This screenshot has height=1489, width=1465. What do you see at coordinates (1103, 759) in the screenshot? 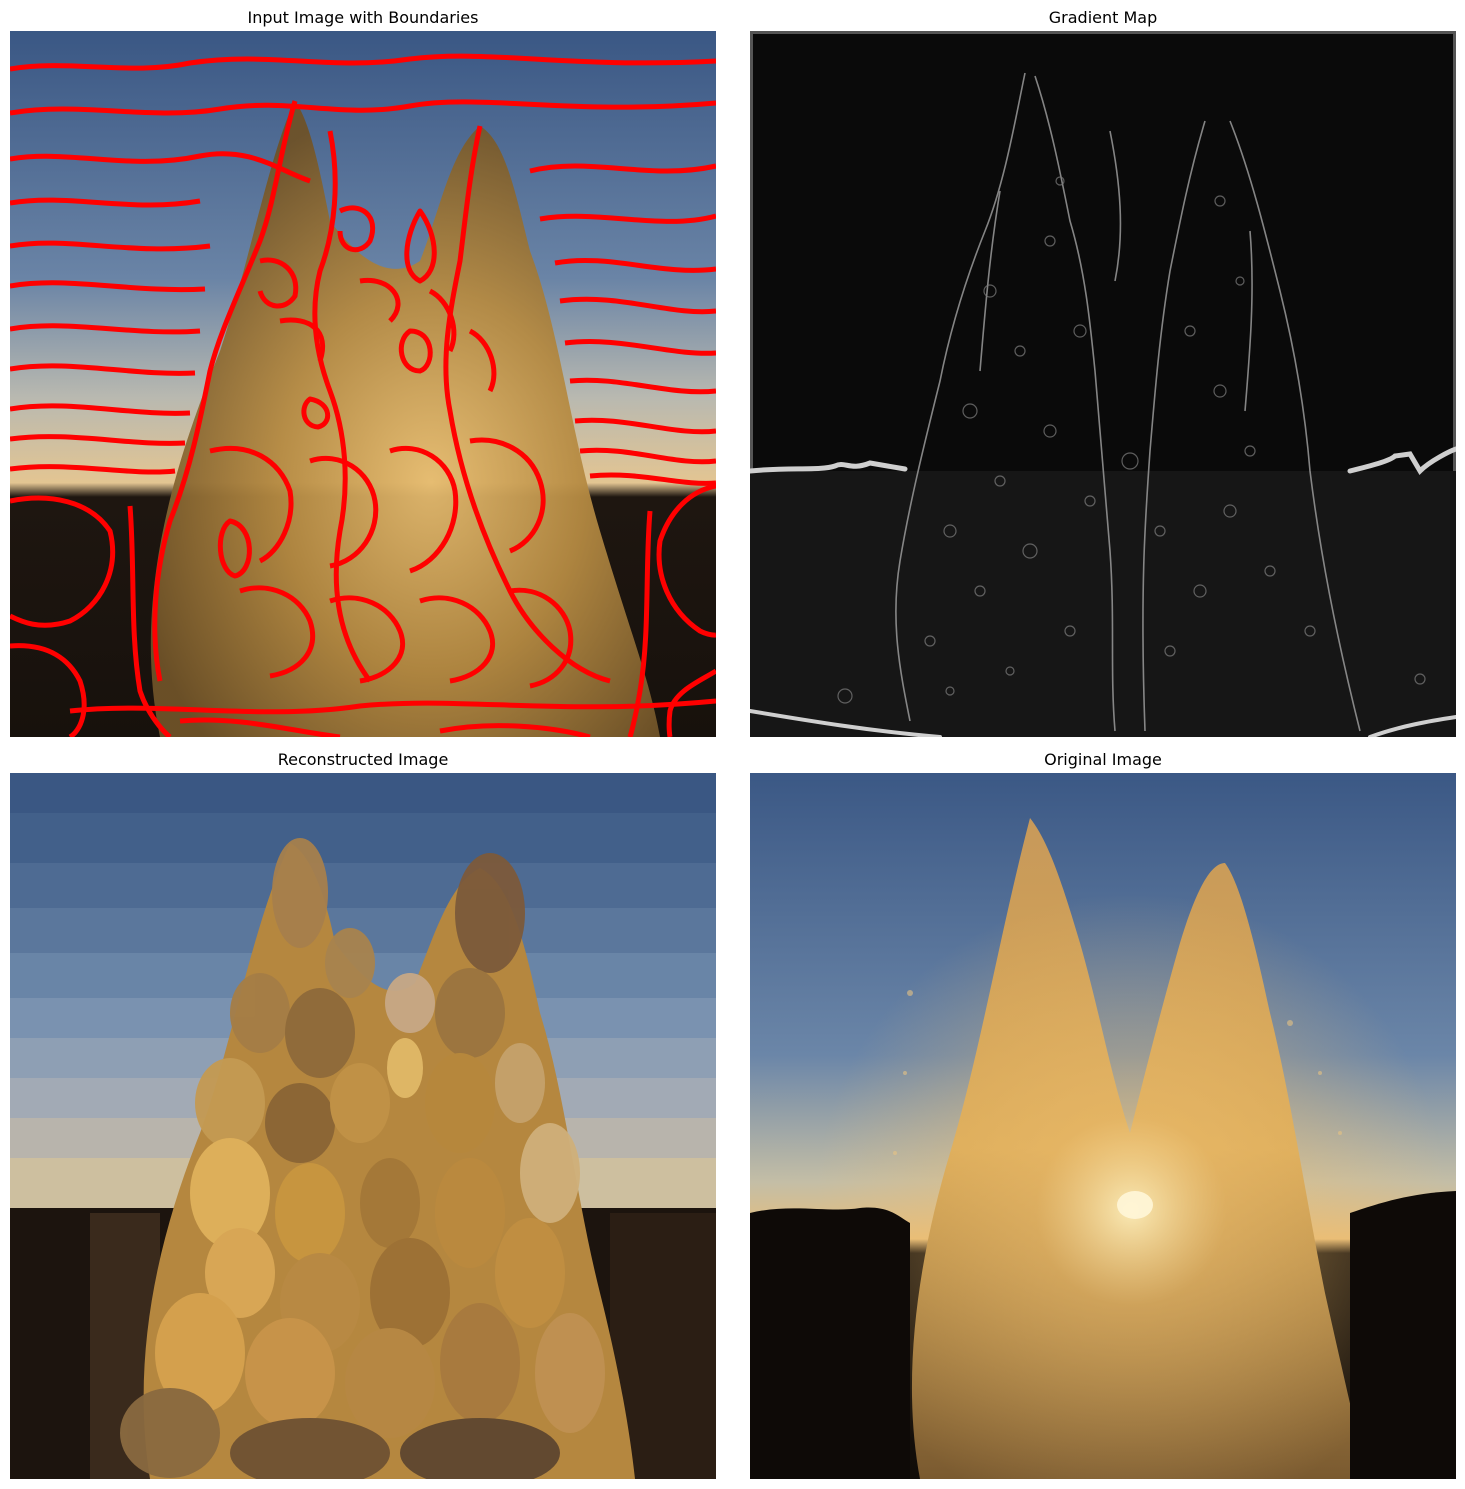
I see `panel-title-original: Original Image` at bounding box center [1103, 759].